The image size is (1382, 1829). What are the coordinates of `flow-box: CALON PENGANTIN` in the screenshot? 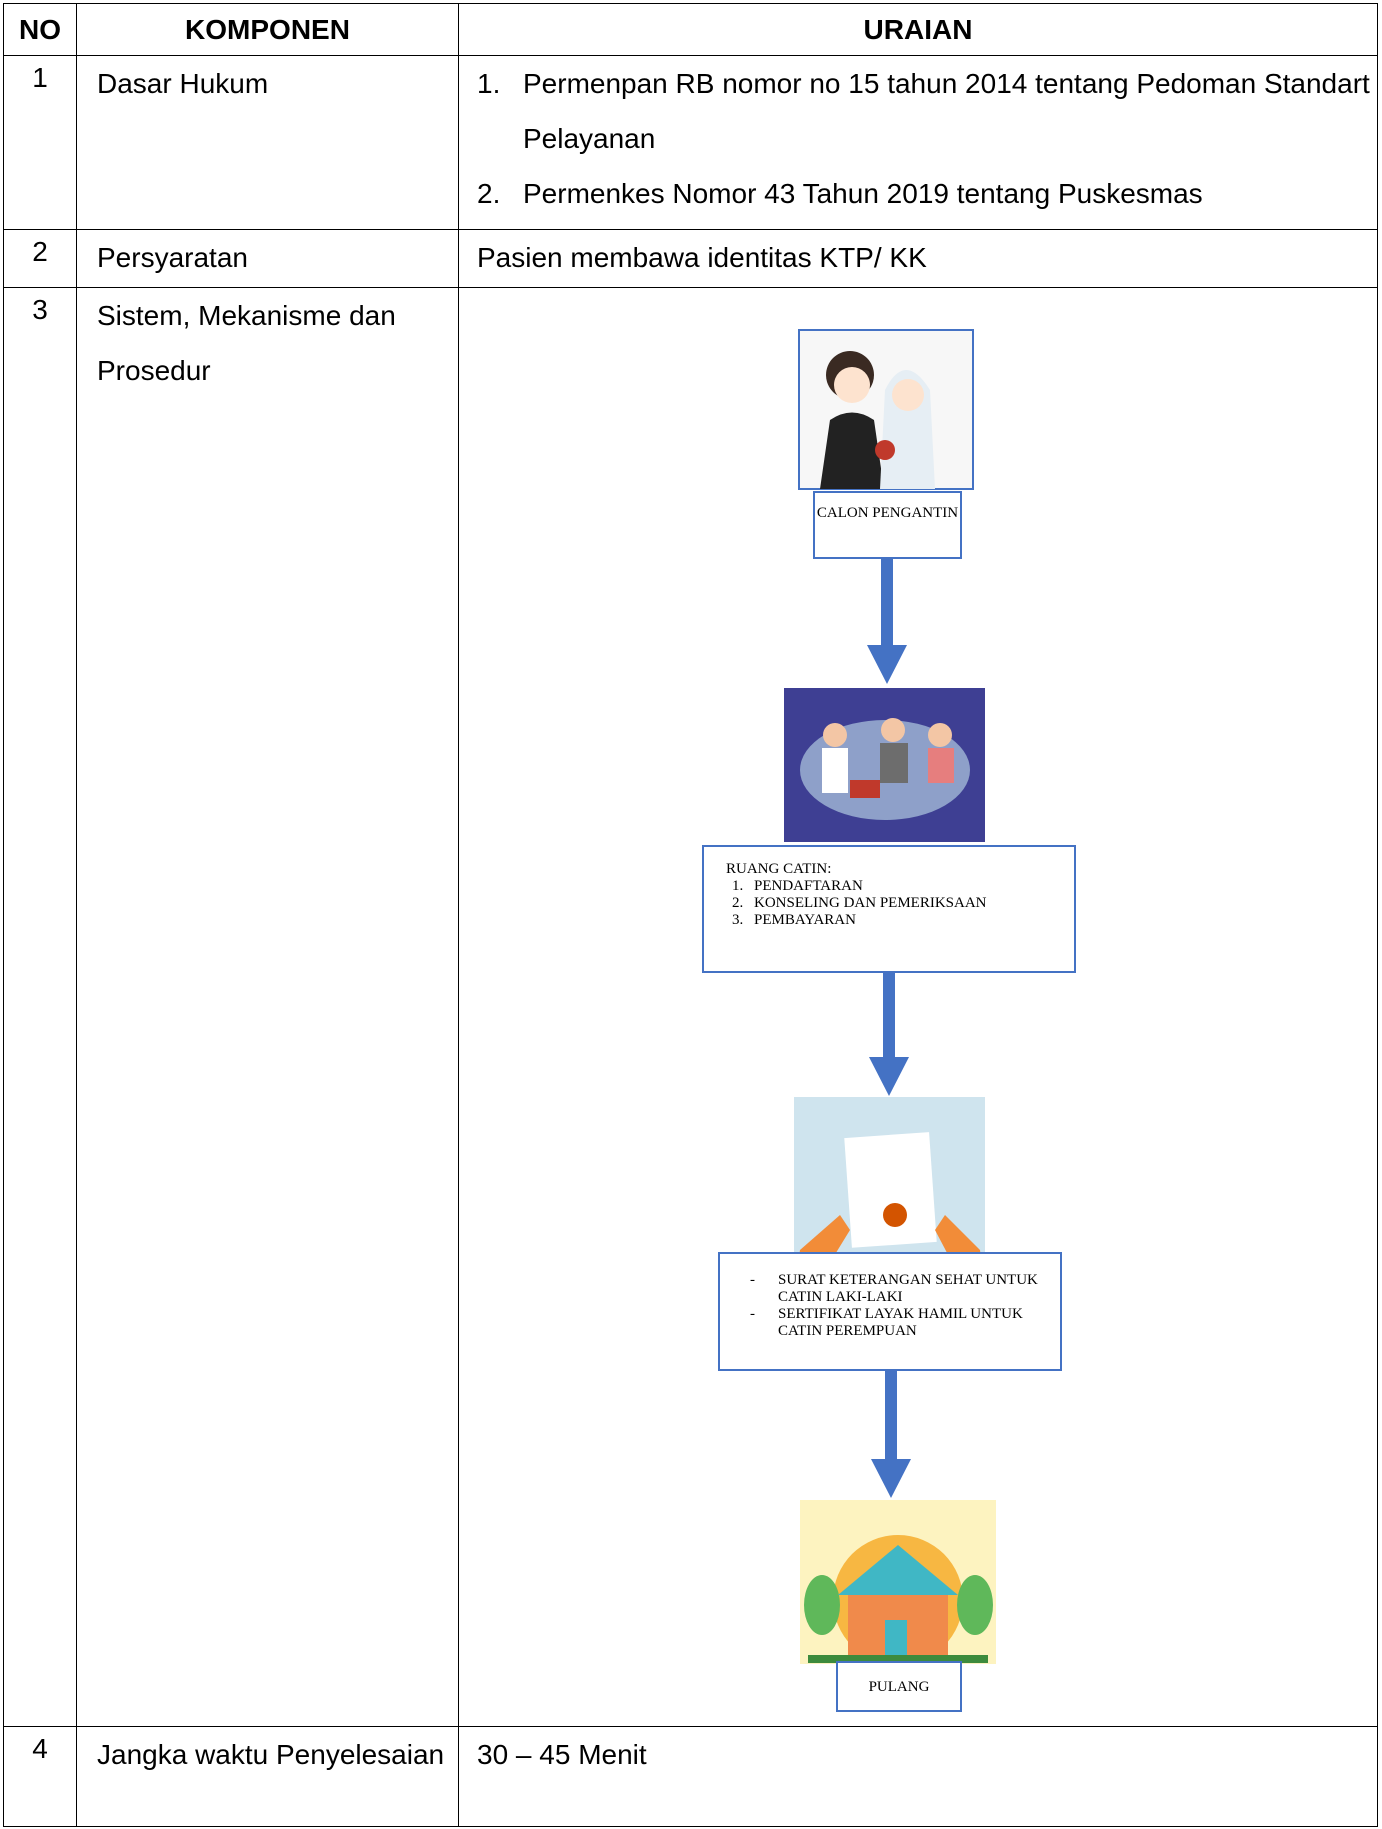 It's located at (887, 525).